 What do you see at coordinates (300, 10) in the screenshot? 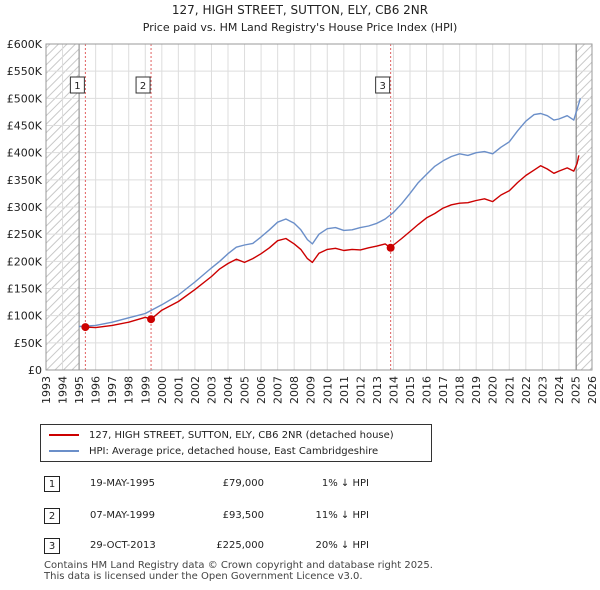
I see `chart-title: 127, HIGH STREET, SUTTON, ELY, CB6 2NR` at bounding box center [300, 10].